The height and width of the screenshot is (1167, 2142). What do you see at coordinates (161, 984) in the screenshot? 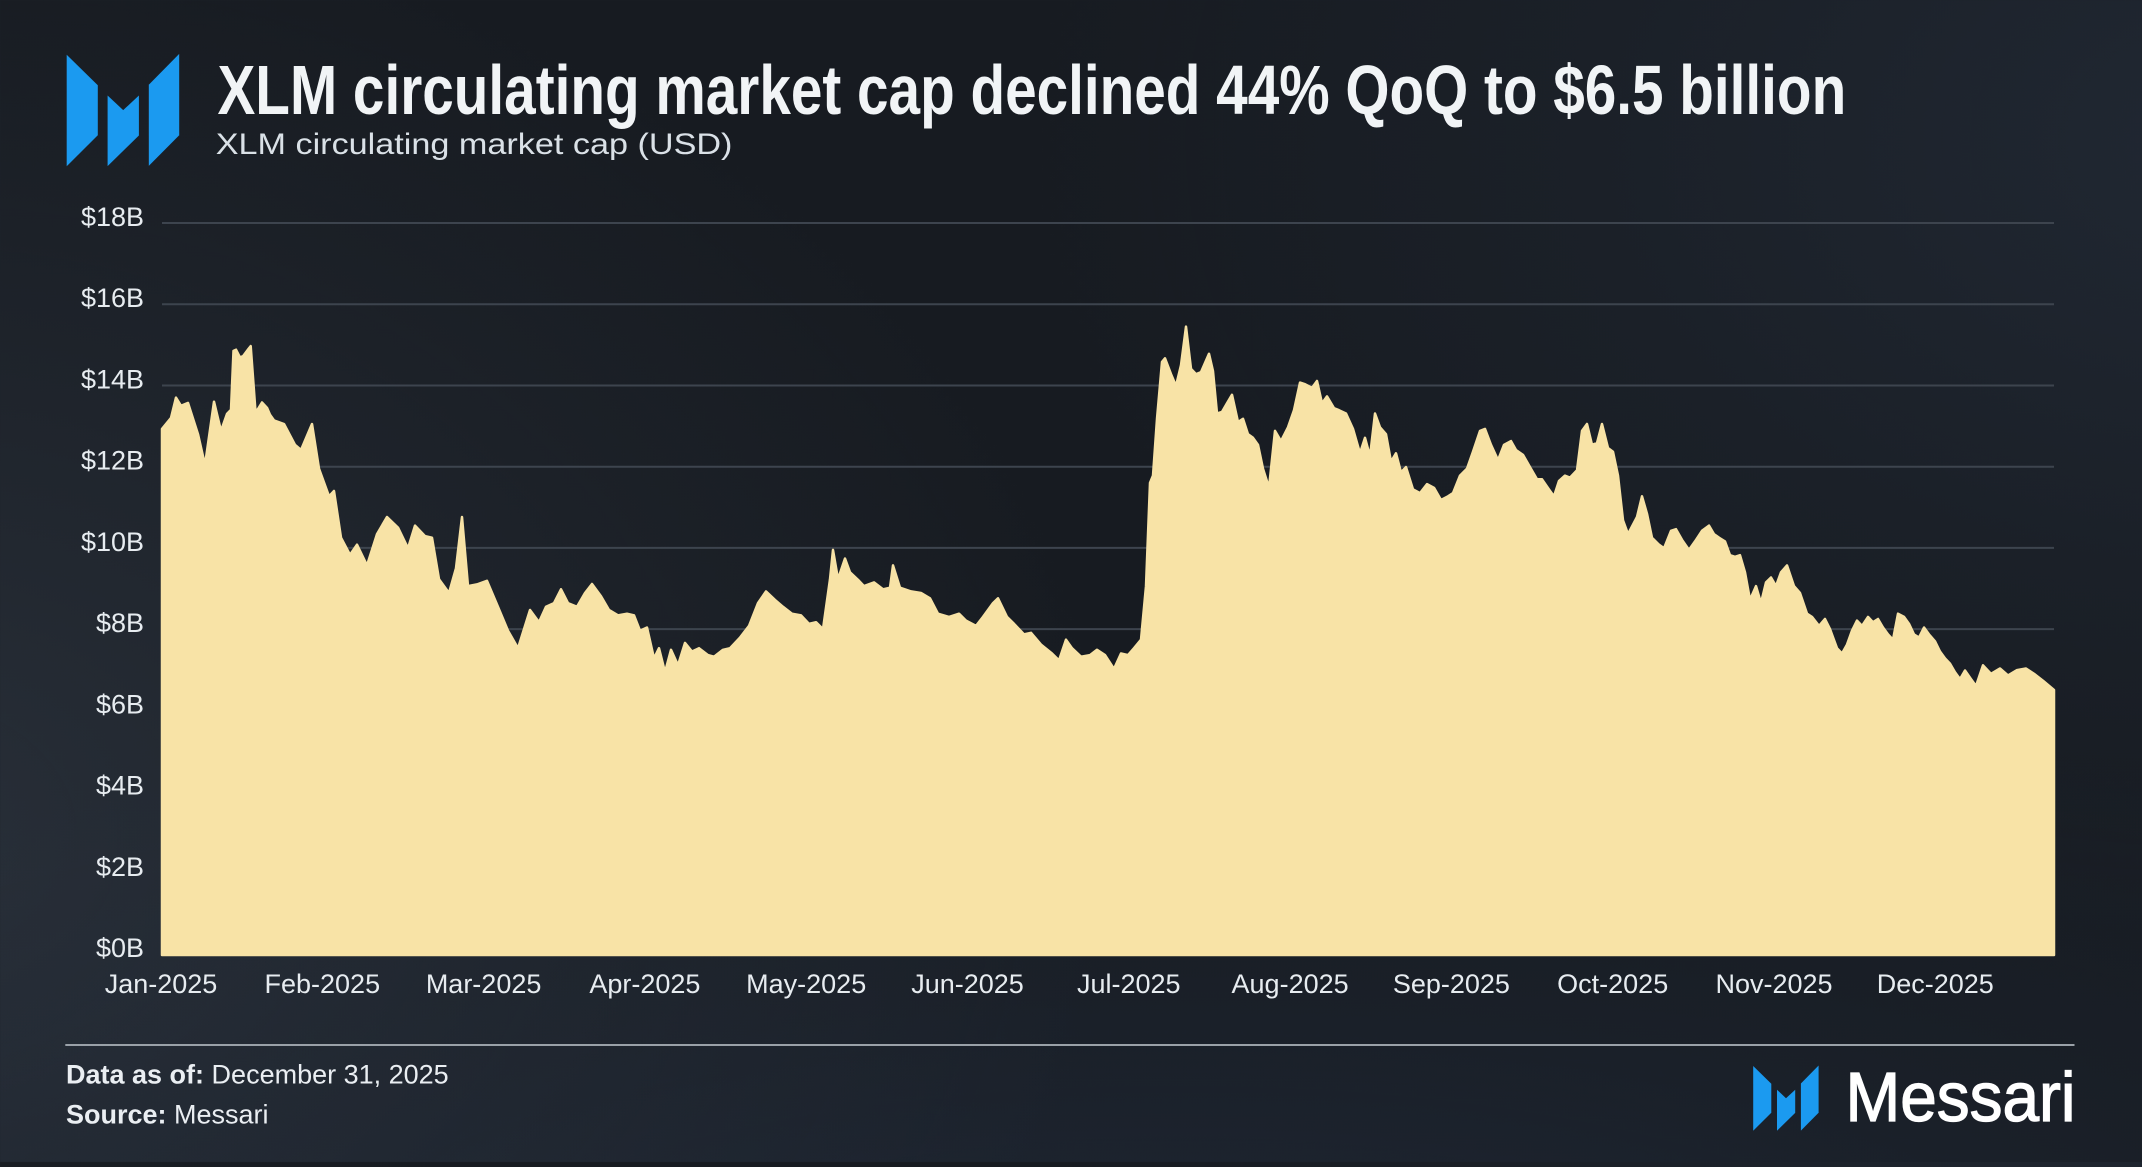
I see `svg-text: Jan-2025` at bounding box center [161, 984].